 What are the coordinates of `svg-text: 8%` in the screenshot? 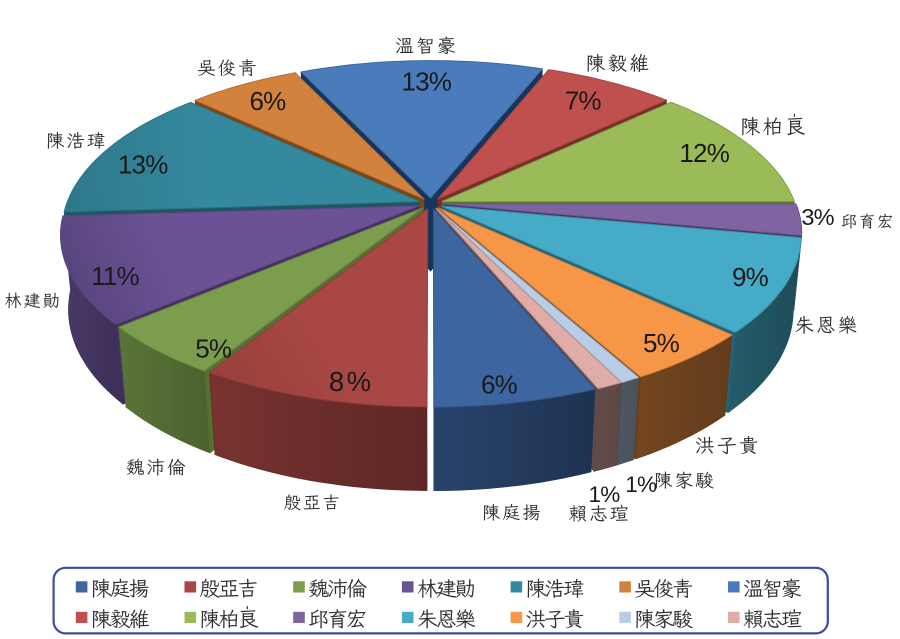 It's located at (351, 381).